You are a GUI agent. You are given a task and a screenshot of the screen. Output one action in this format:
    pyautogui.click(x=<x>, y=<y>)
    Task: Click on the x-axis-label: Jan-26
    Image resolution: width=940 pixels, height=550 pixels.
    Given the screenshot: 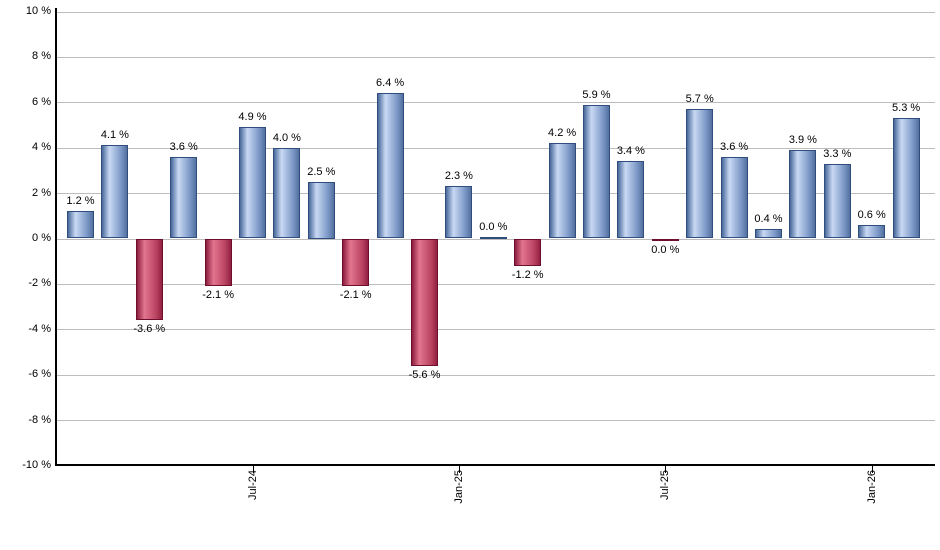 What is the action you would take?
    pyautogui.click(x=872, y=487)
    